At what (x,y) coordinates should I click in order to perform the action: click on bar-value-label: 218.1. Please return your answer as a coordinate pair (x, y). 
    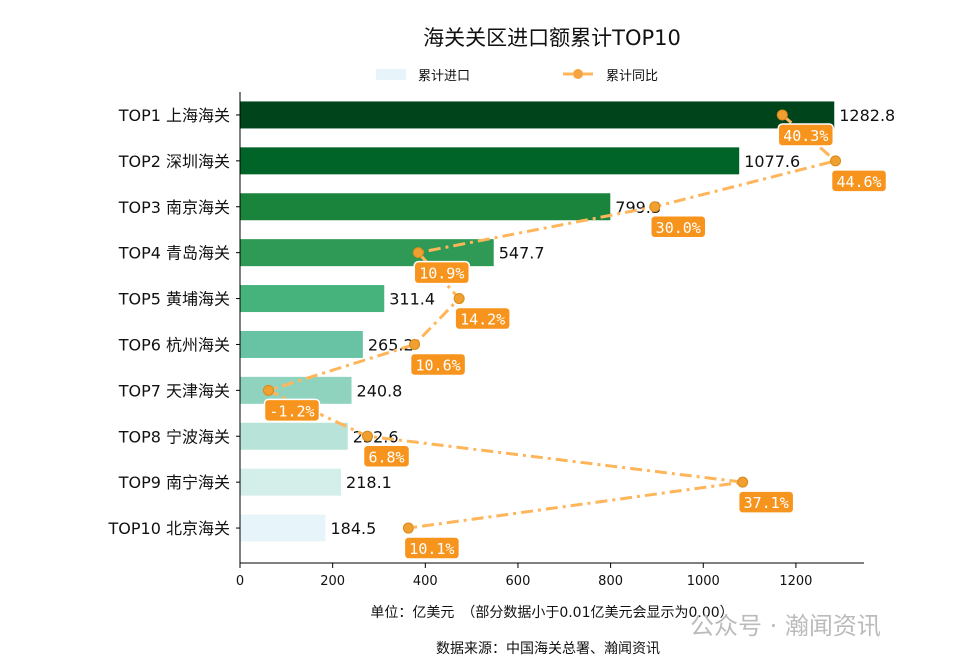
    Looking at the image, I should click on (369, 482).